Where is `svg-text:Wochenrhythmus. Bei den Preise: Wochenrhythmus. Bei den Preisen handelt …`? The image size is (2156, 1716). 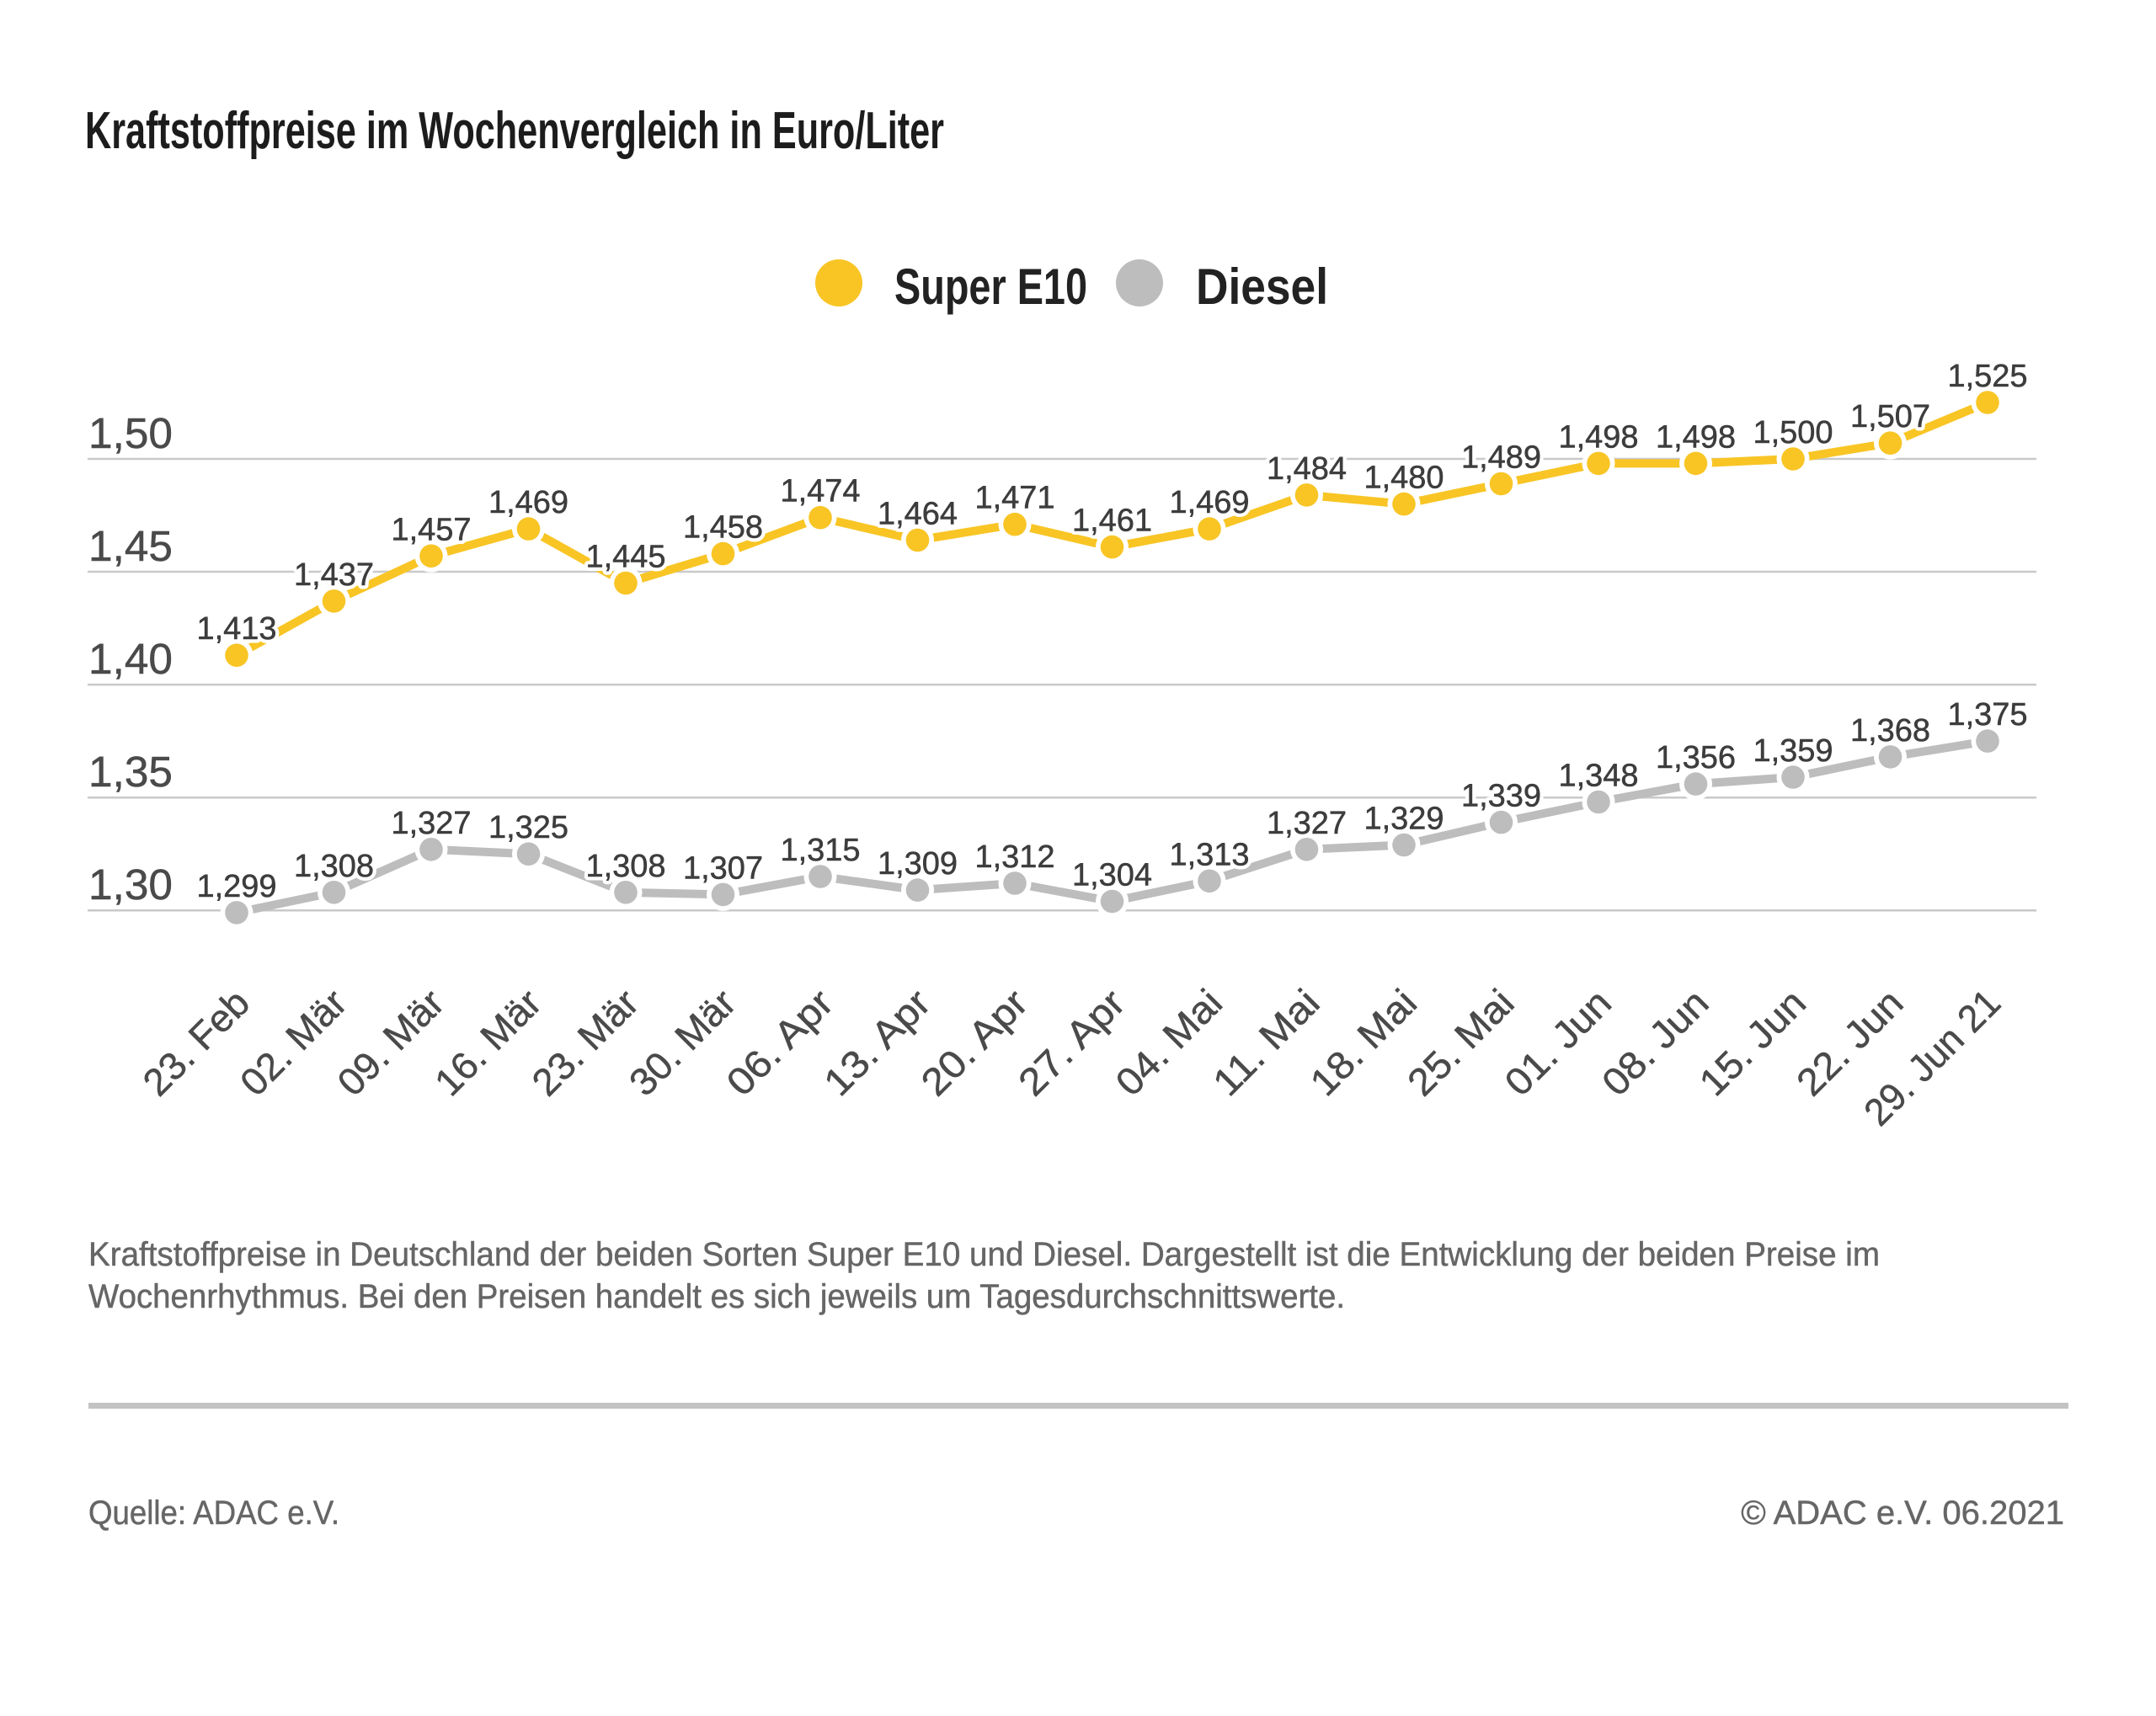
svg-text:Wochenrhythmus. Bei den Preise: Wochenrhythmus. Bei den Preisen handelt … is located at coordinates (716, 1296).